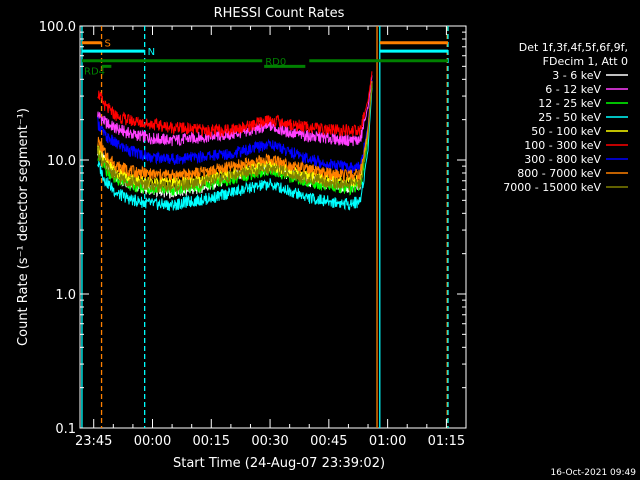  I want to click on footer-timestamp: 16-Oct-2021 09:49, so click(594, 473).